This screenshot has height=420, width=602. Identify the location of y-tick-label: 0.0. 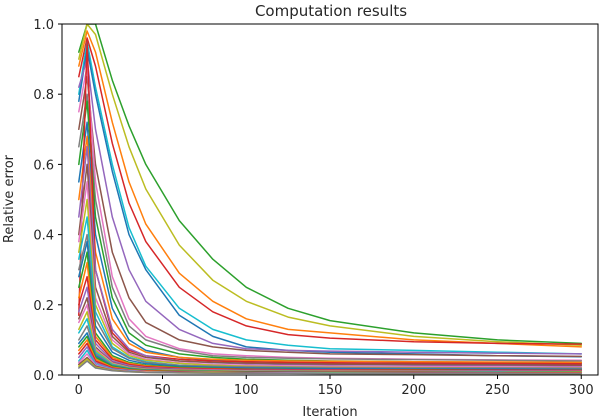
(43, 376).